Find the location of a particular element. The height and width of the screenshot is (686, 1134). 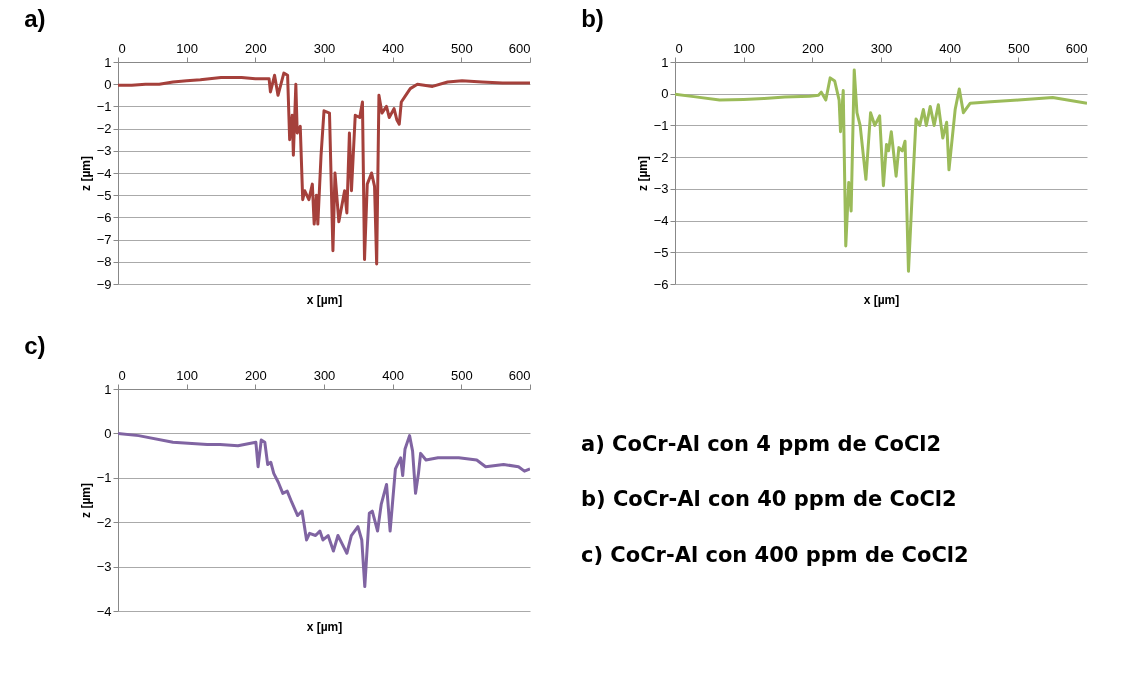

chart-title: b) is located at coordinates (592, 18).